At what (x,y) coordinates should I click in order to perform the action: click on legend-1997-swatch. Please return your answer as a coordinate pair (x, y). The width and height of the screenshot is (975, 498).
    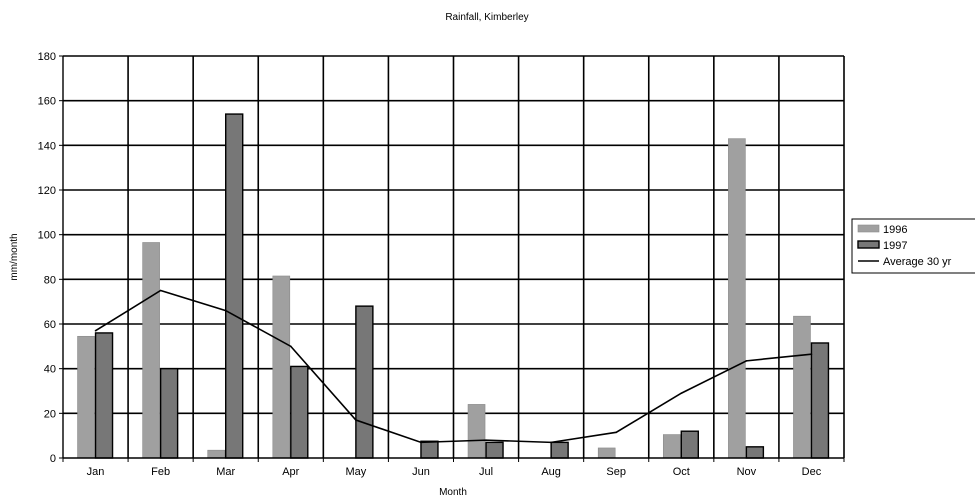
    Looking at the image, I should click on (868, 244).